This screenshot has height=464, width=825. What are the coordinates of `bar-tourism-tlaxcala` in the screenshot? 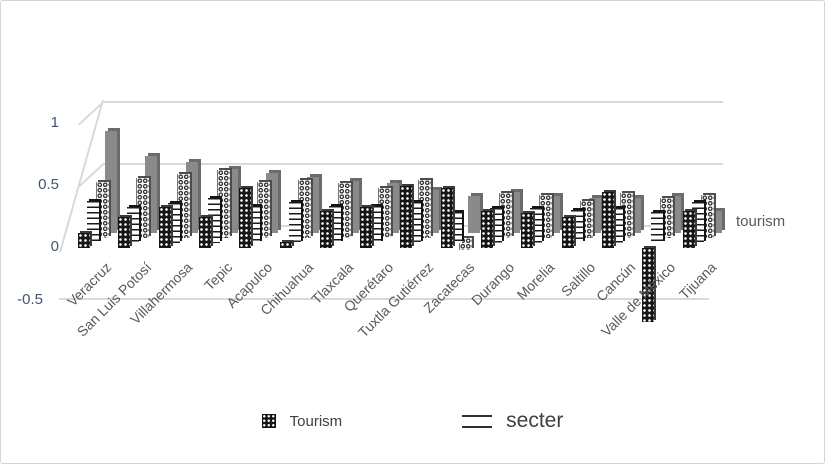 It's located at (325, 229).